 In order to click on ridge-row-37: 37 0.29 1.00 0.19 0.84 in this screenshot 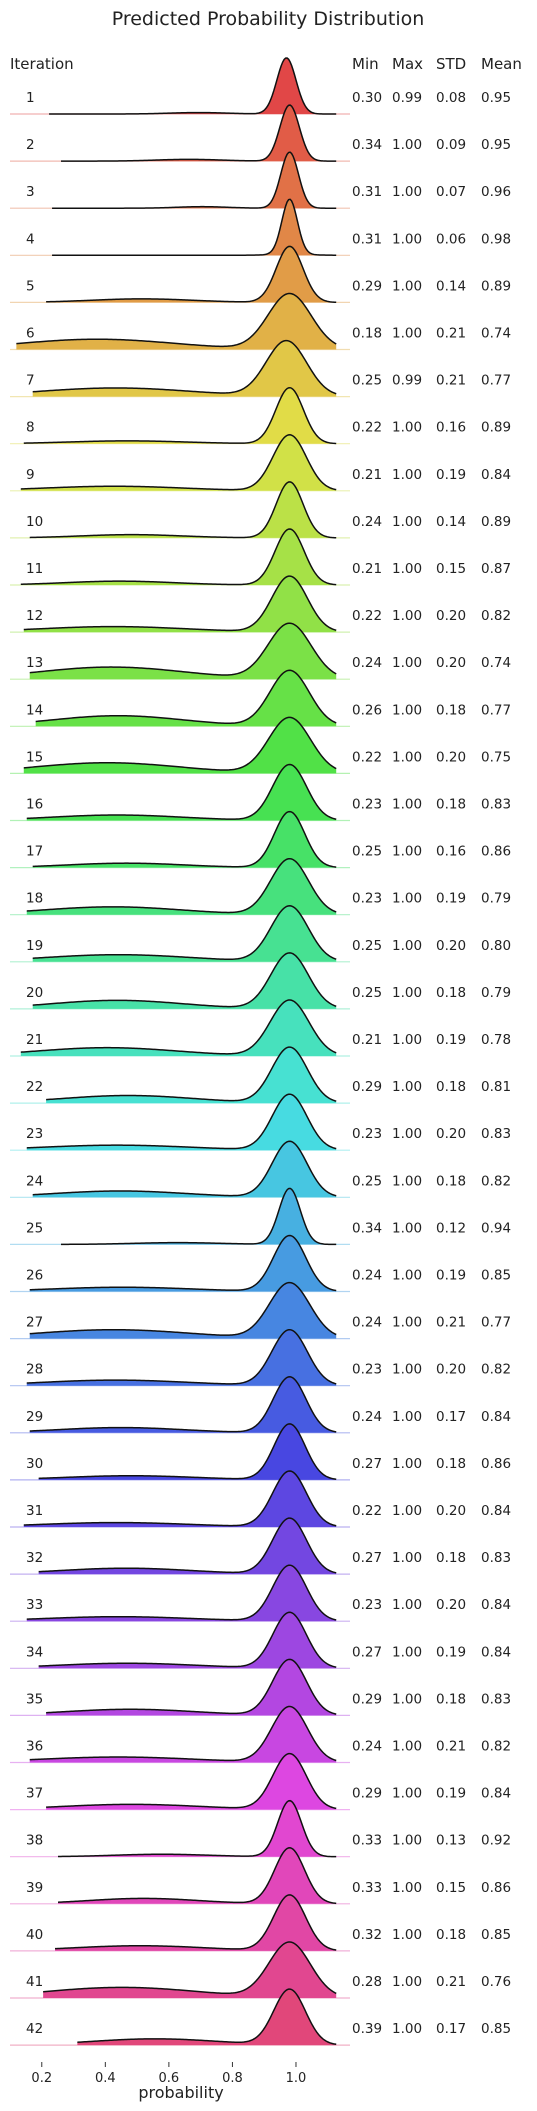, I will do `click(260, 1781)`.